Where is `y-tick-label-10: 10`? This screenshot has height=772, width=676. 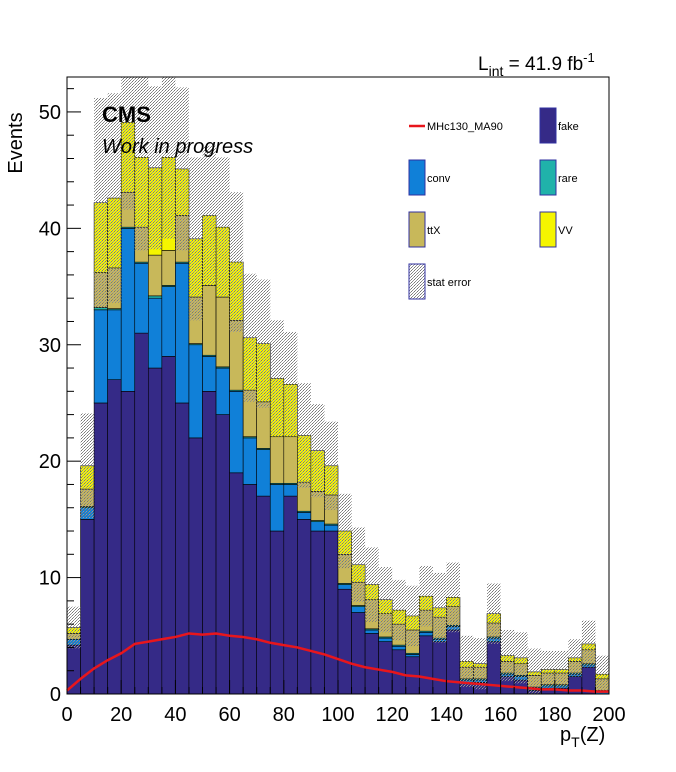 y-tick-label-10: 10 is located at coordinates (50, 579).